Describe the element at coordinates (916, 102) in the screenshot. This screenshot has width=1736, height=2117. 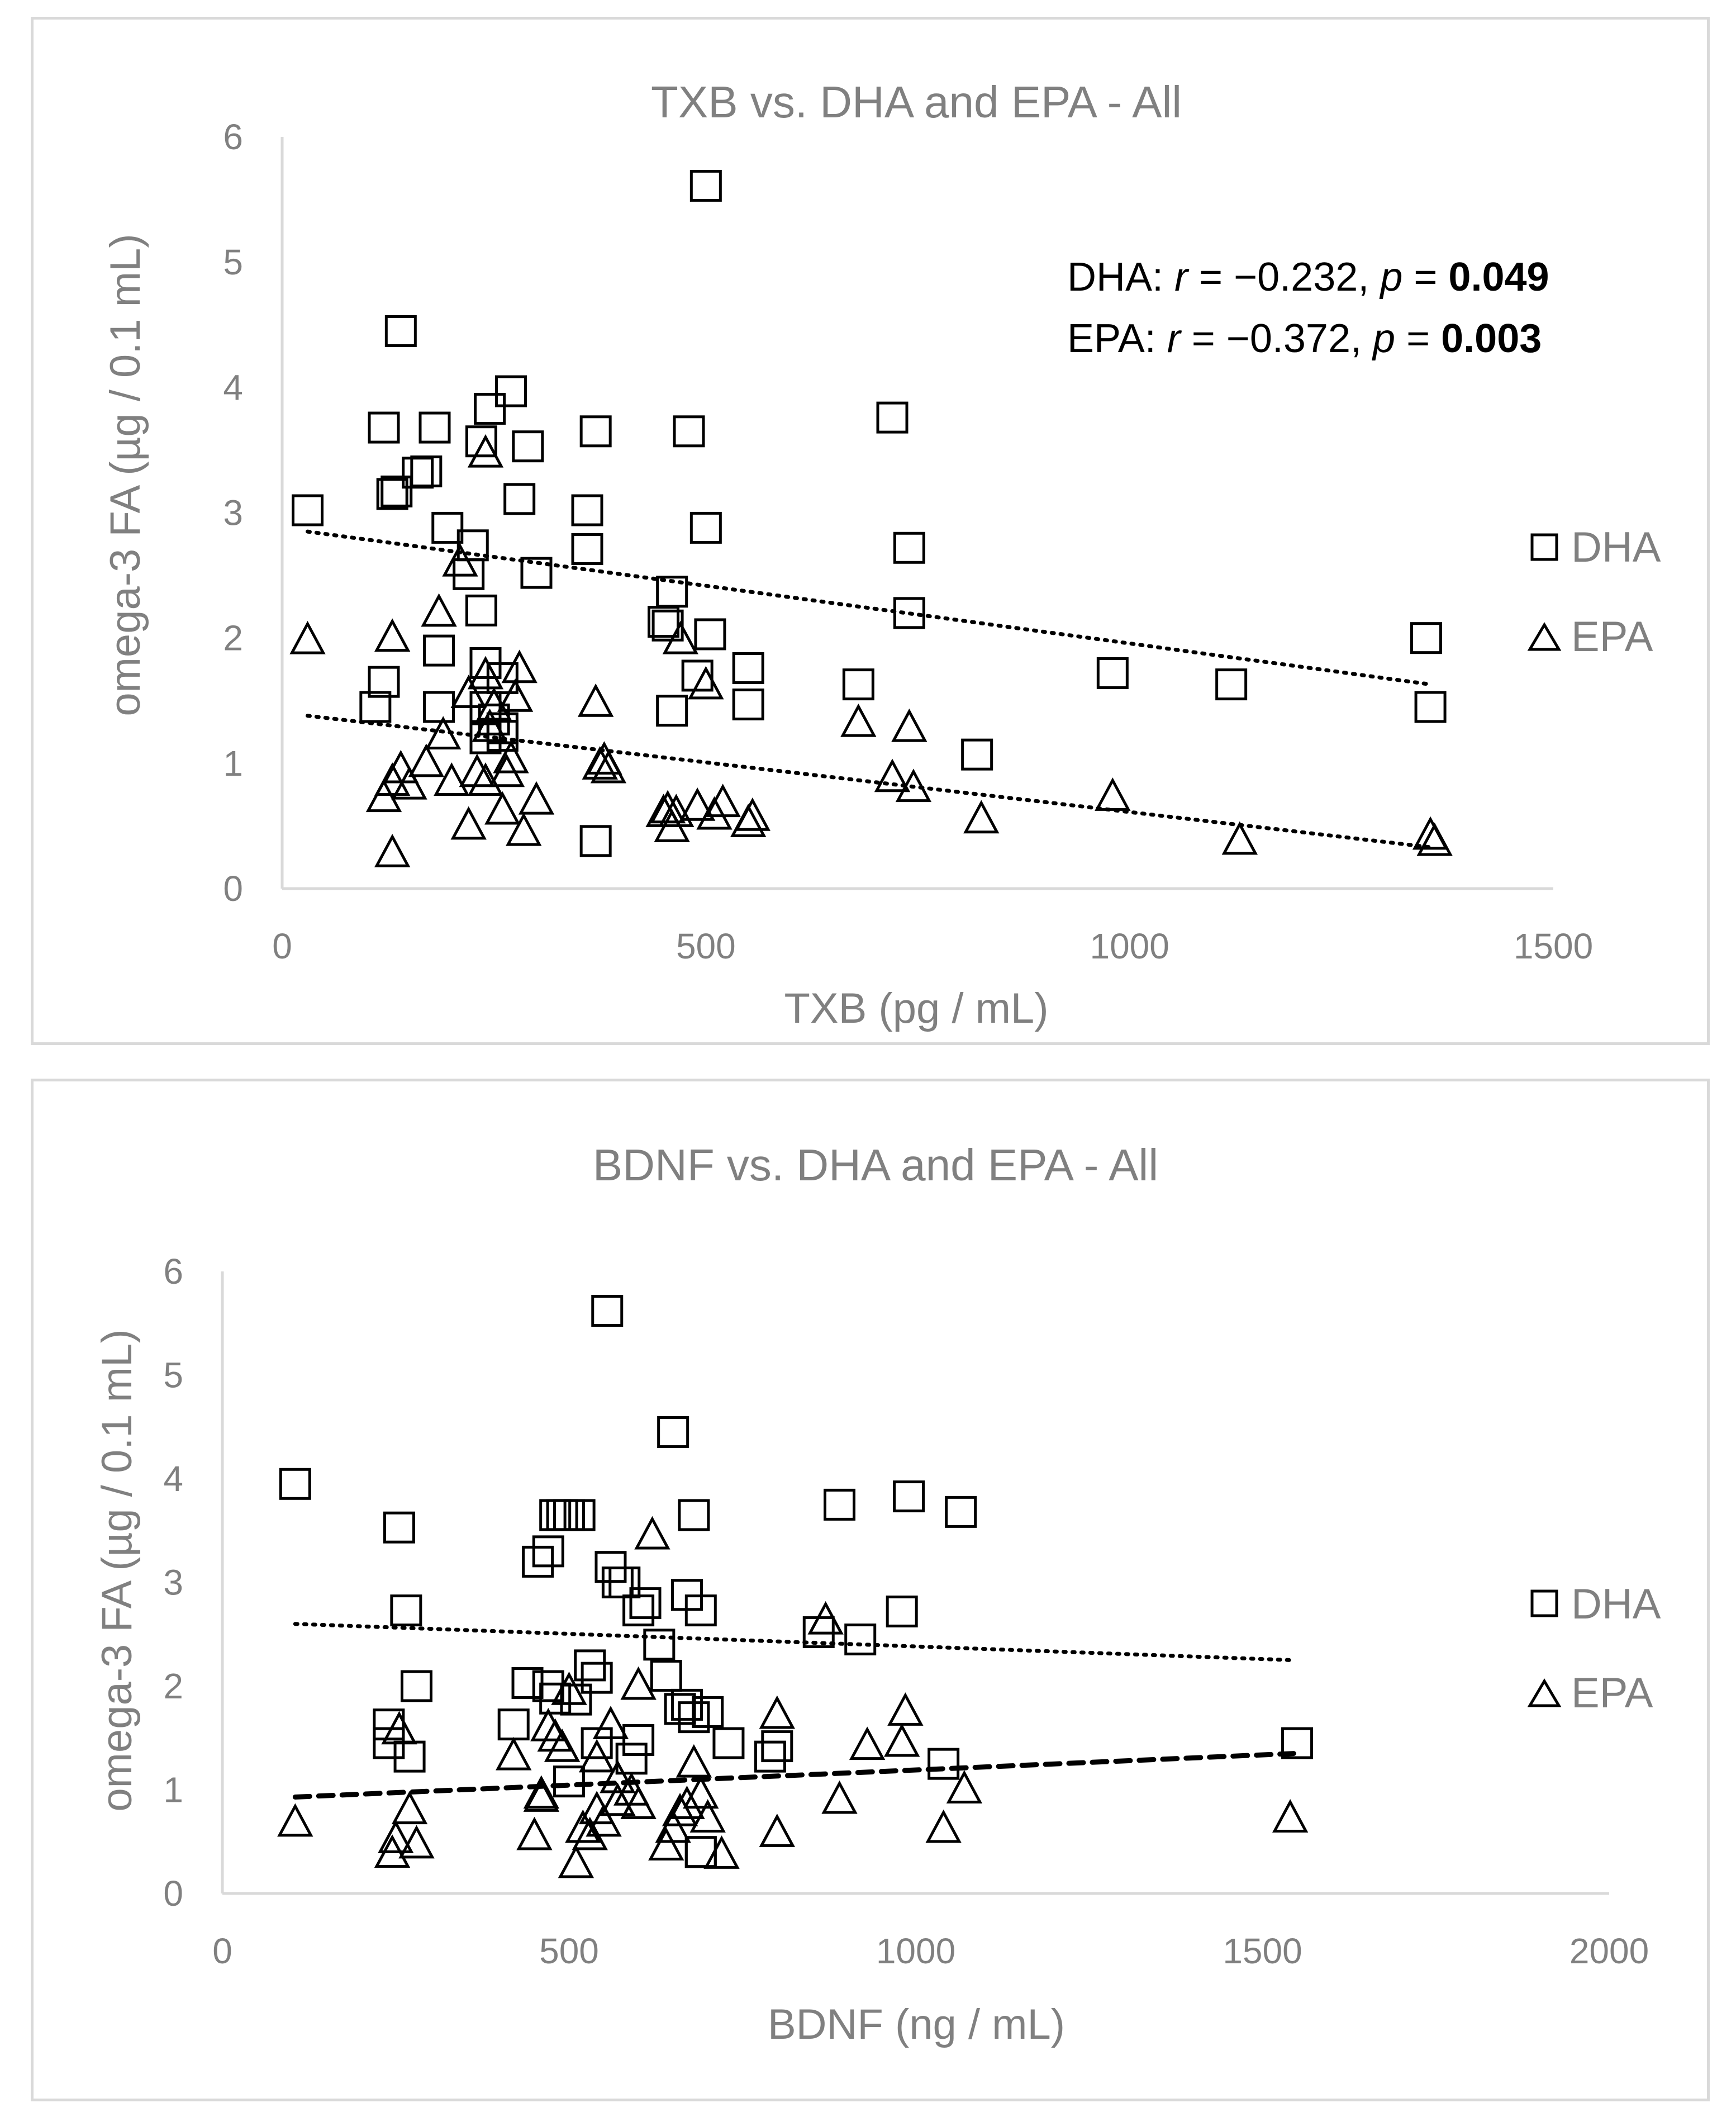
I see `chart-title-txb: TXB vs. DHA and EPA - All` at that location.